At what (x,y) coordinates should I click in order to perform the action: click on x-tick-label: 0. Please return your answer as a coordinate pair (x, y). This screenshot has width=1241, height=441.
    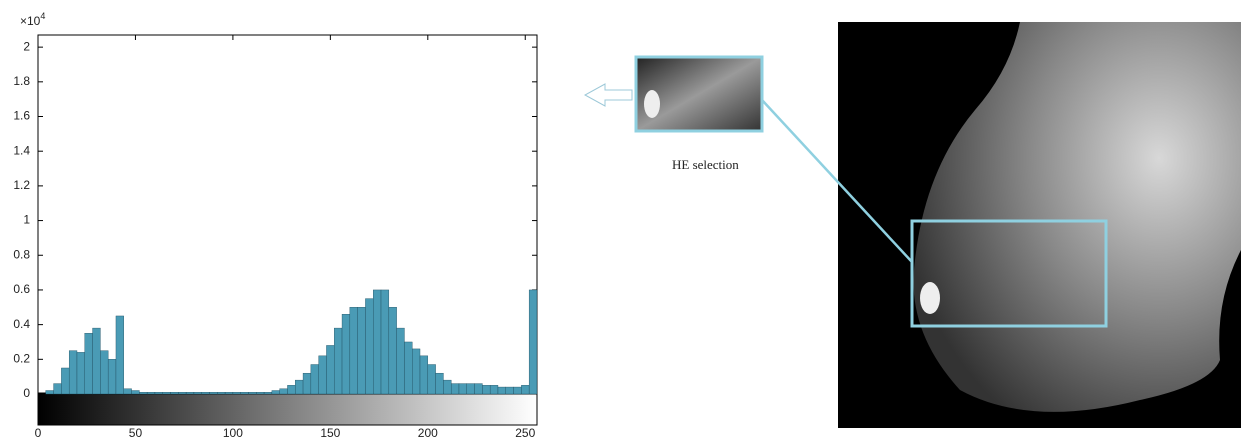
    Looking at the image, I should click on (38, 433).